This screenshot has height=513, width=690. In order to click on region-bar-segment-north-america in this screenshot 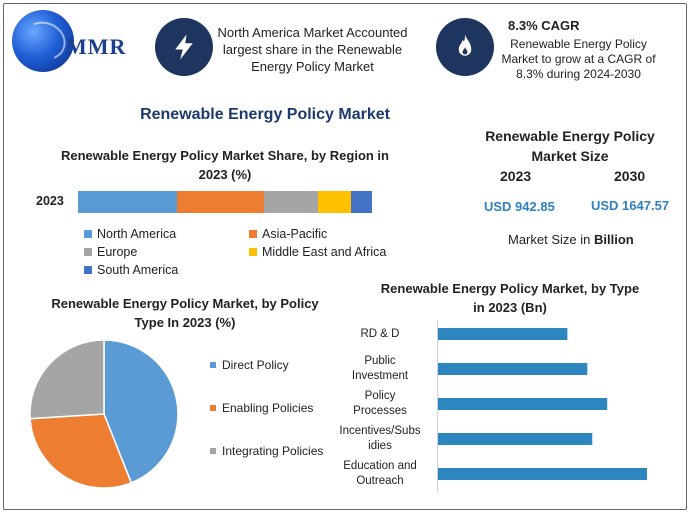, I will do `click(127, 202)`.